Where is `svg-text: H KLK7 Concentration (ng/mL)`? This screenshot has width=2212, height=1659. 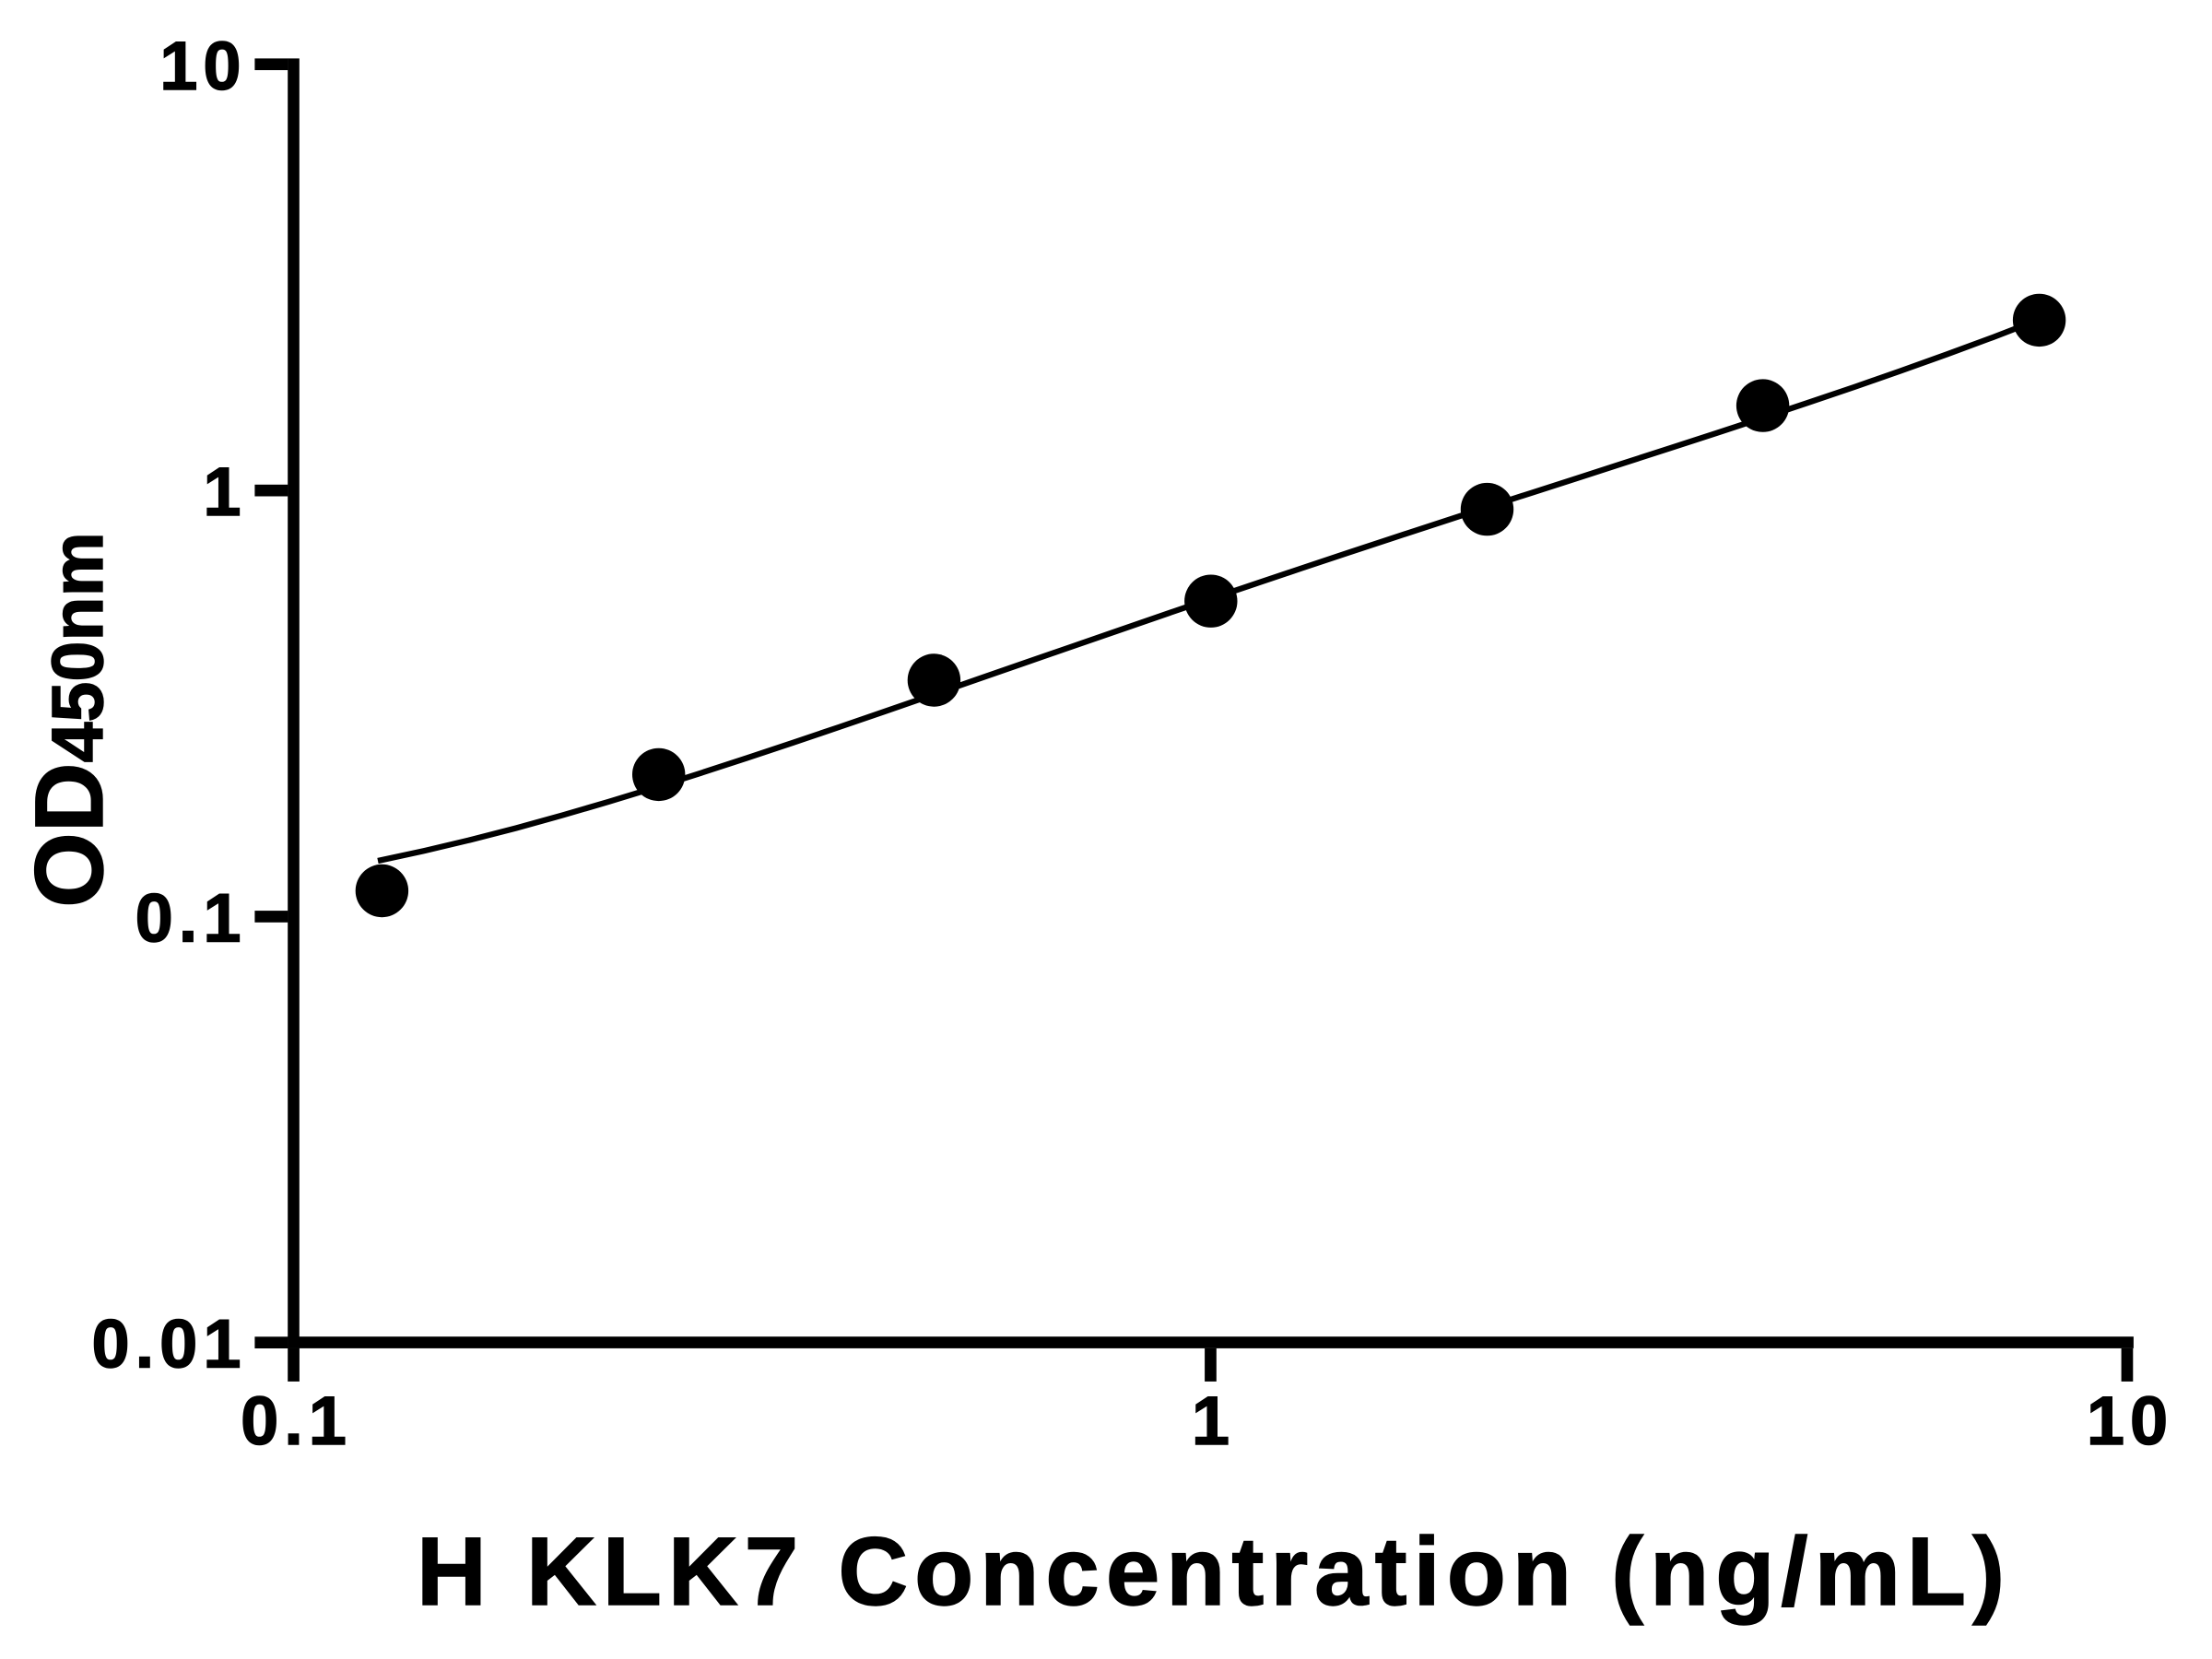 svg-text: H KLK7 Concentration (ng/mL) is located at coordinates (1214, 1572).